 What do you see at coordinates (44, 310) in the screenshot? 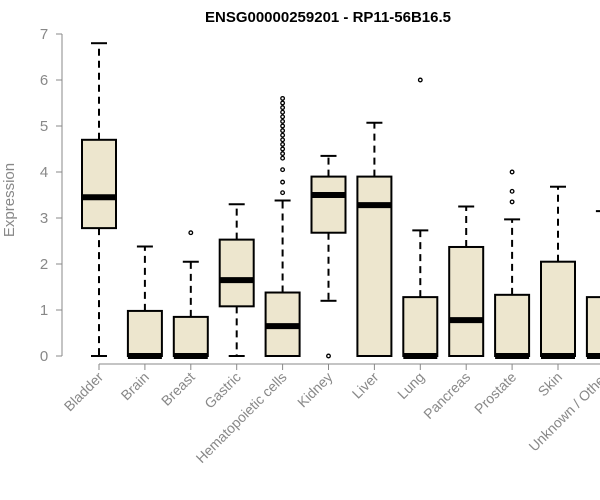
I see `y-tick-label: 1` at bounding box center [44, 310].